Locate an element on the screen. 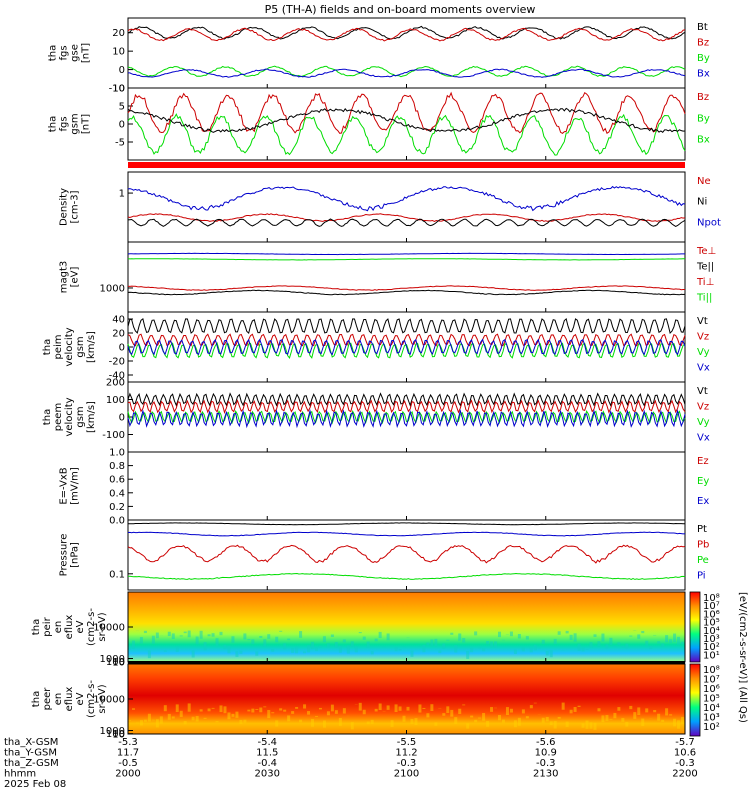 The width and height of the screenshot is (750, 800). colorbar-label: [eV/(cm2-s-sr-eV)] (All Qs) is located at coordinates (742, 657).